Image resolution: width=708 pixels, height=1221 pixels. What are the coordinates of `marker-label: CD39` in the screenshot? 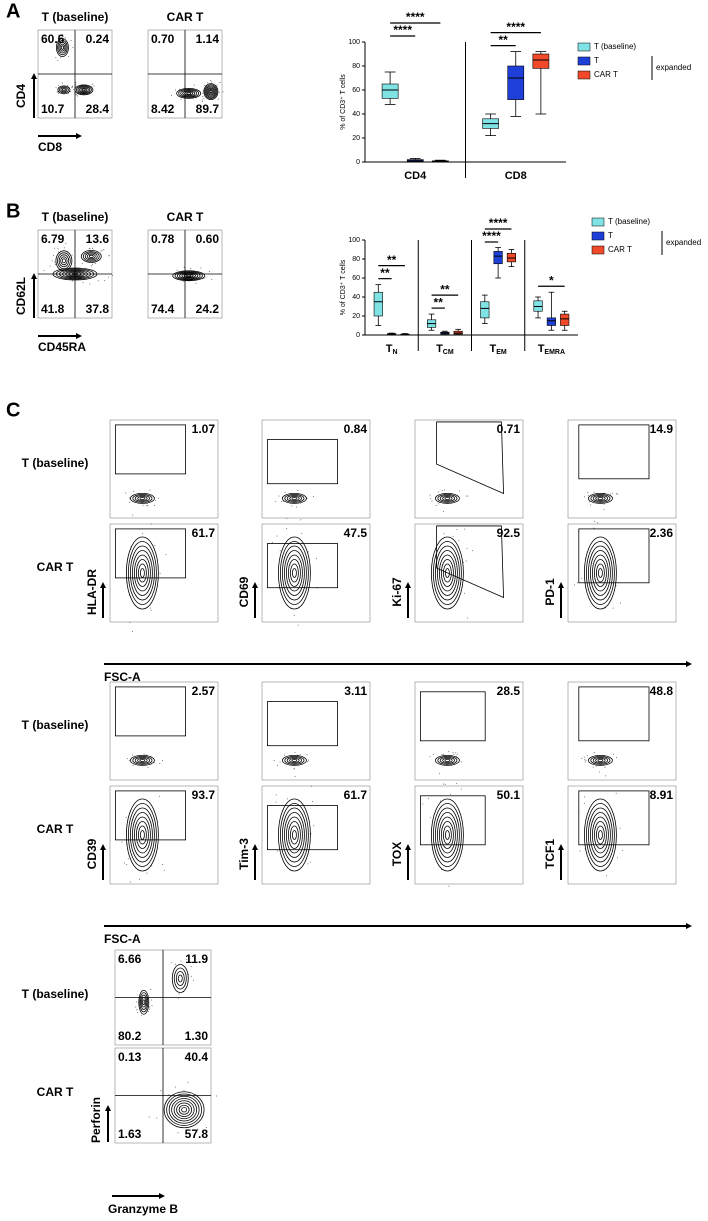 It's located at (92, 853).